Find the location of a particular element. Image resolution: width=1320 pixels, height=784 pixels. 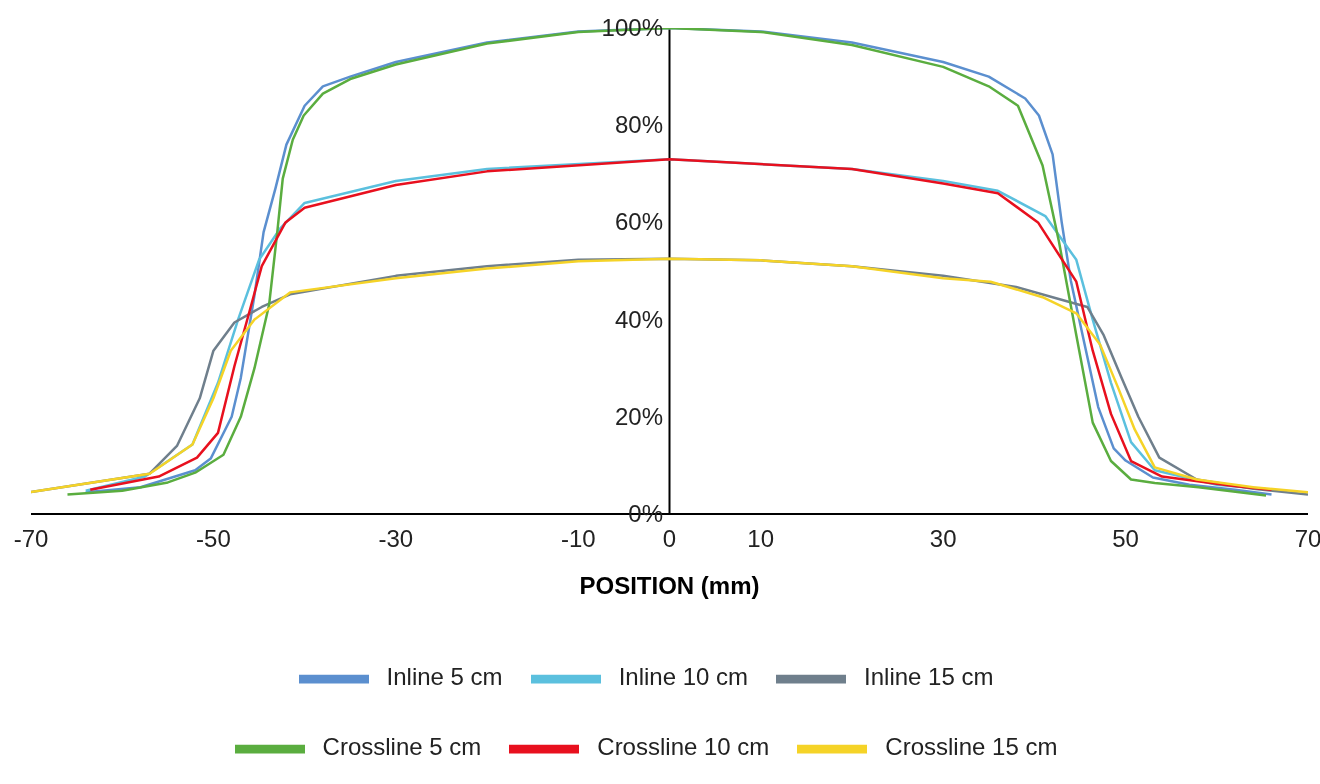

x-tick-label: -30 is located at coordinates (396, 539).